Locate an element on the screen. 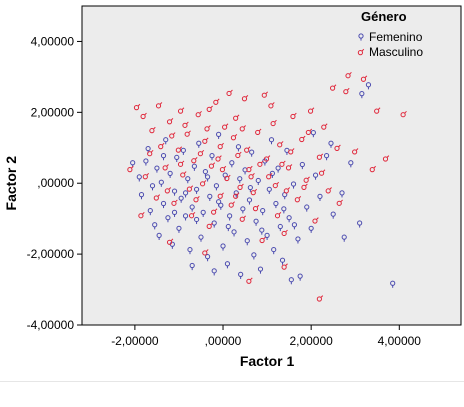 The width and height of the screenshot is (464, 407). y-tick-label: -2,00000 is located at coordinates (51, 254).